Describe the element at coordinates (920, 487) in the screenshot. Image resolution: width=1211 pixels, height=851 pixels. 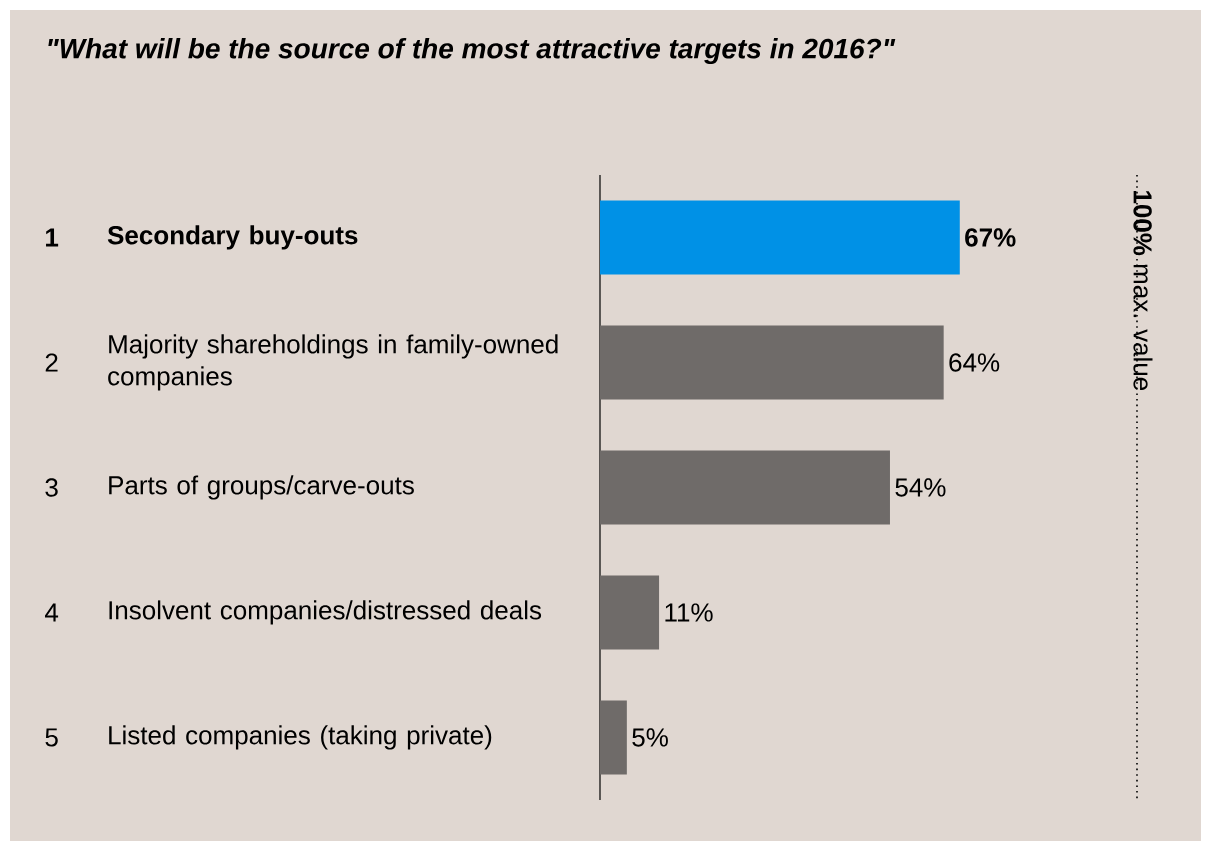
I see `data-label: 54%` at that location.